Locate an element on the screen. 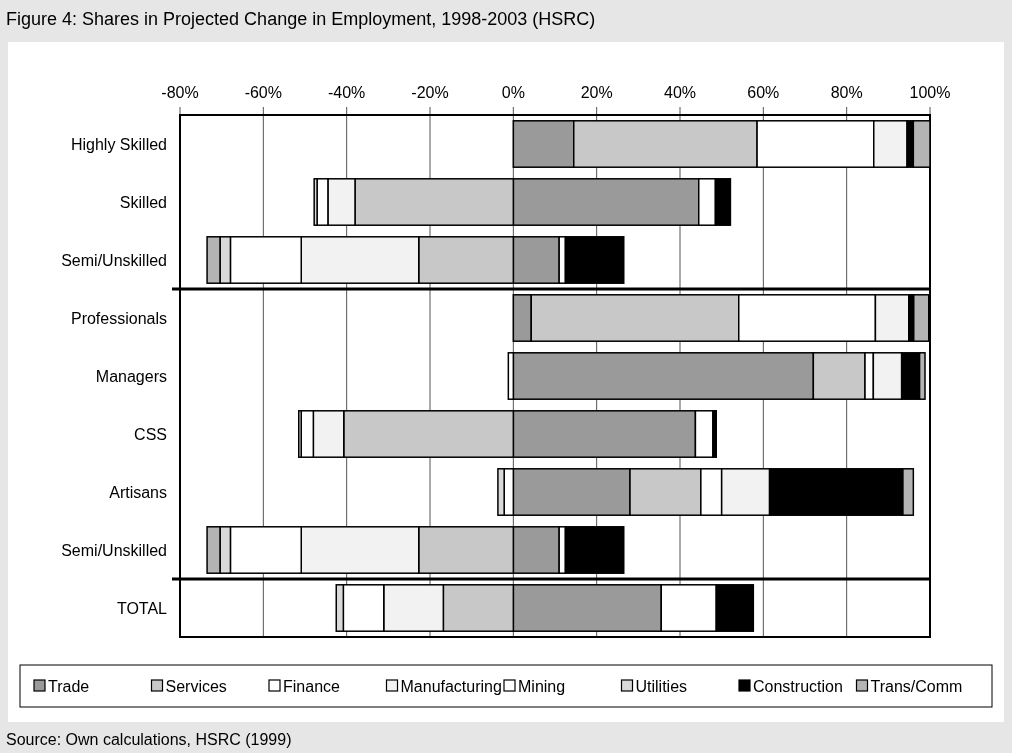 The height and width of the screenshot is (753, 1012). y-tick-label: Skilled is located at coordinates (143, 202).